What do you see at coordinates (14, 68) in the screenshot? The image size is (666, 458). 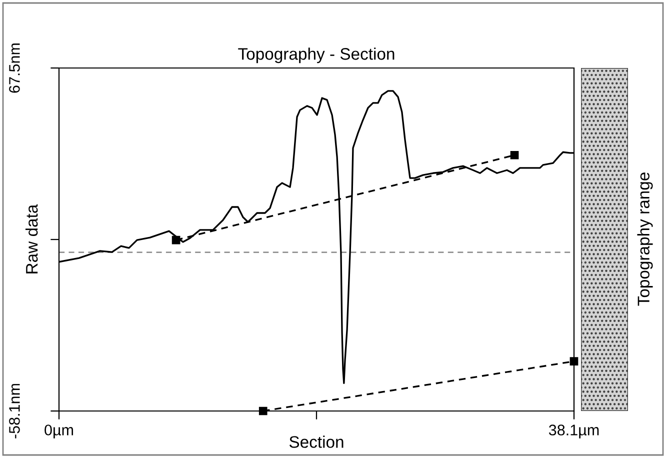 I see `y-tick-label: 67.5nm` at bounding box center [14, 68].